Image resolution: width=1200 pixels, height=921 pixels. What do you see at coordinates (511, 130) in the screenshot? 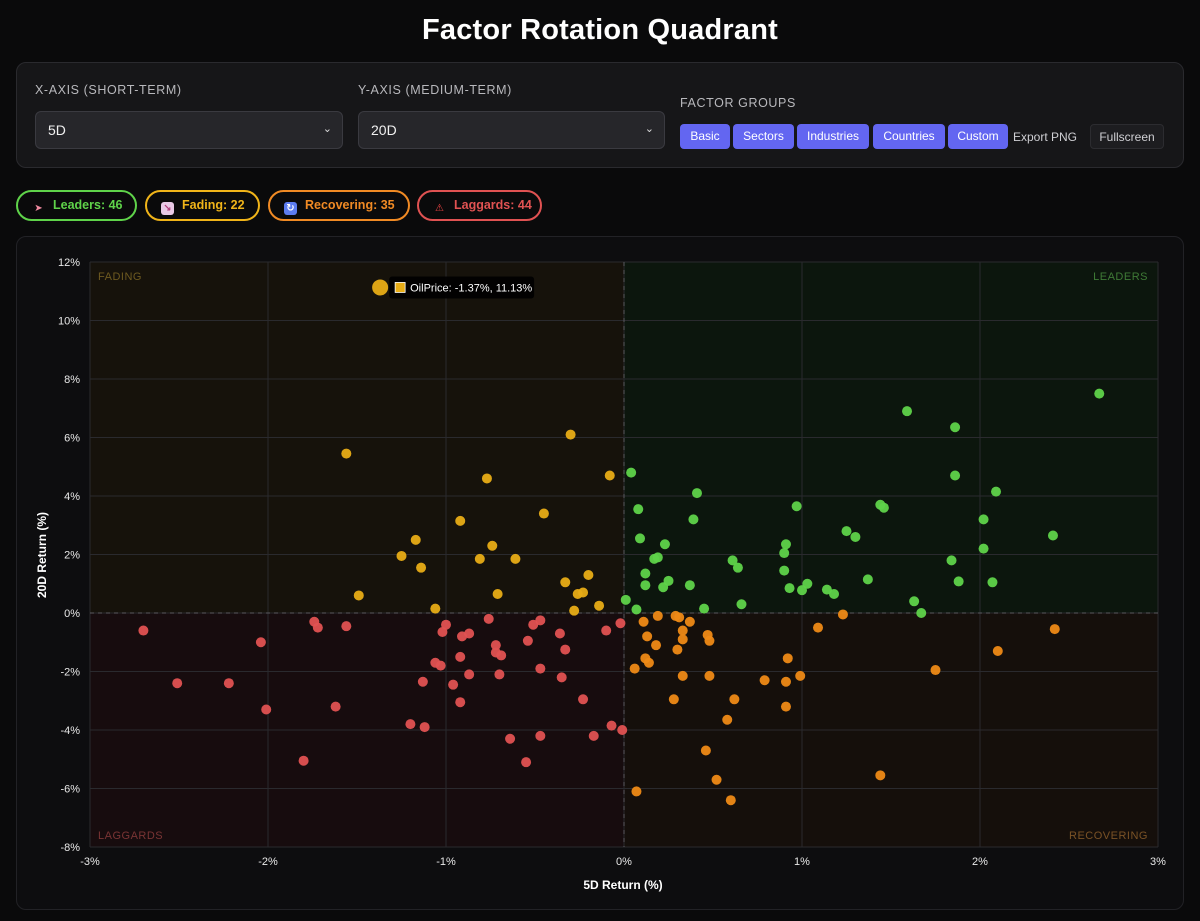
I see `y-axis-select: 20D ⌄` at bounding box center [511, 130].